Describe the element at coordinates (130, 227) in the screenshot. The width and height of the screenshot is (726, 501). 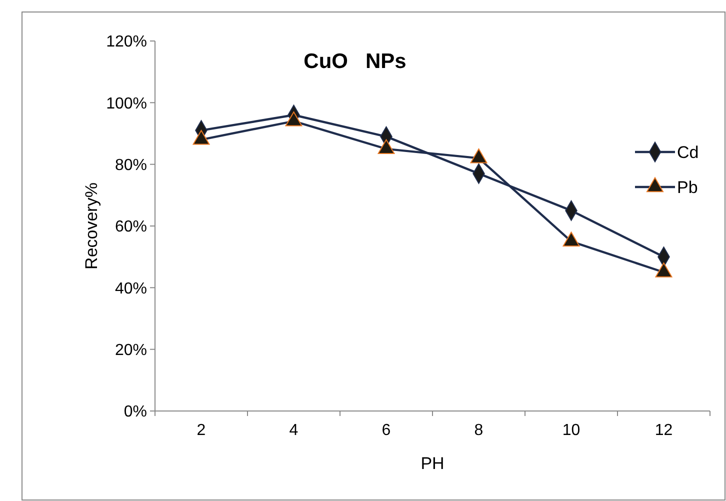
I see `y-tick-label: 60%` at that location.